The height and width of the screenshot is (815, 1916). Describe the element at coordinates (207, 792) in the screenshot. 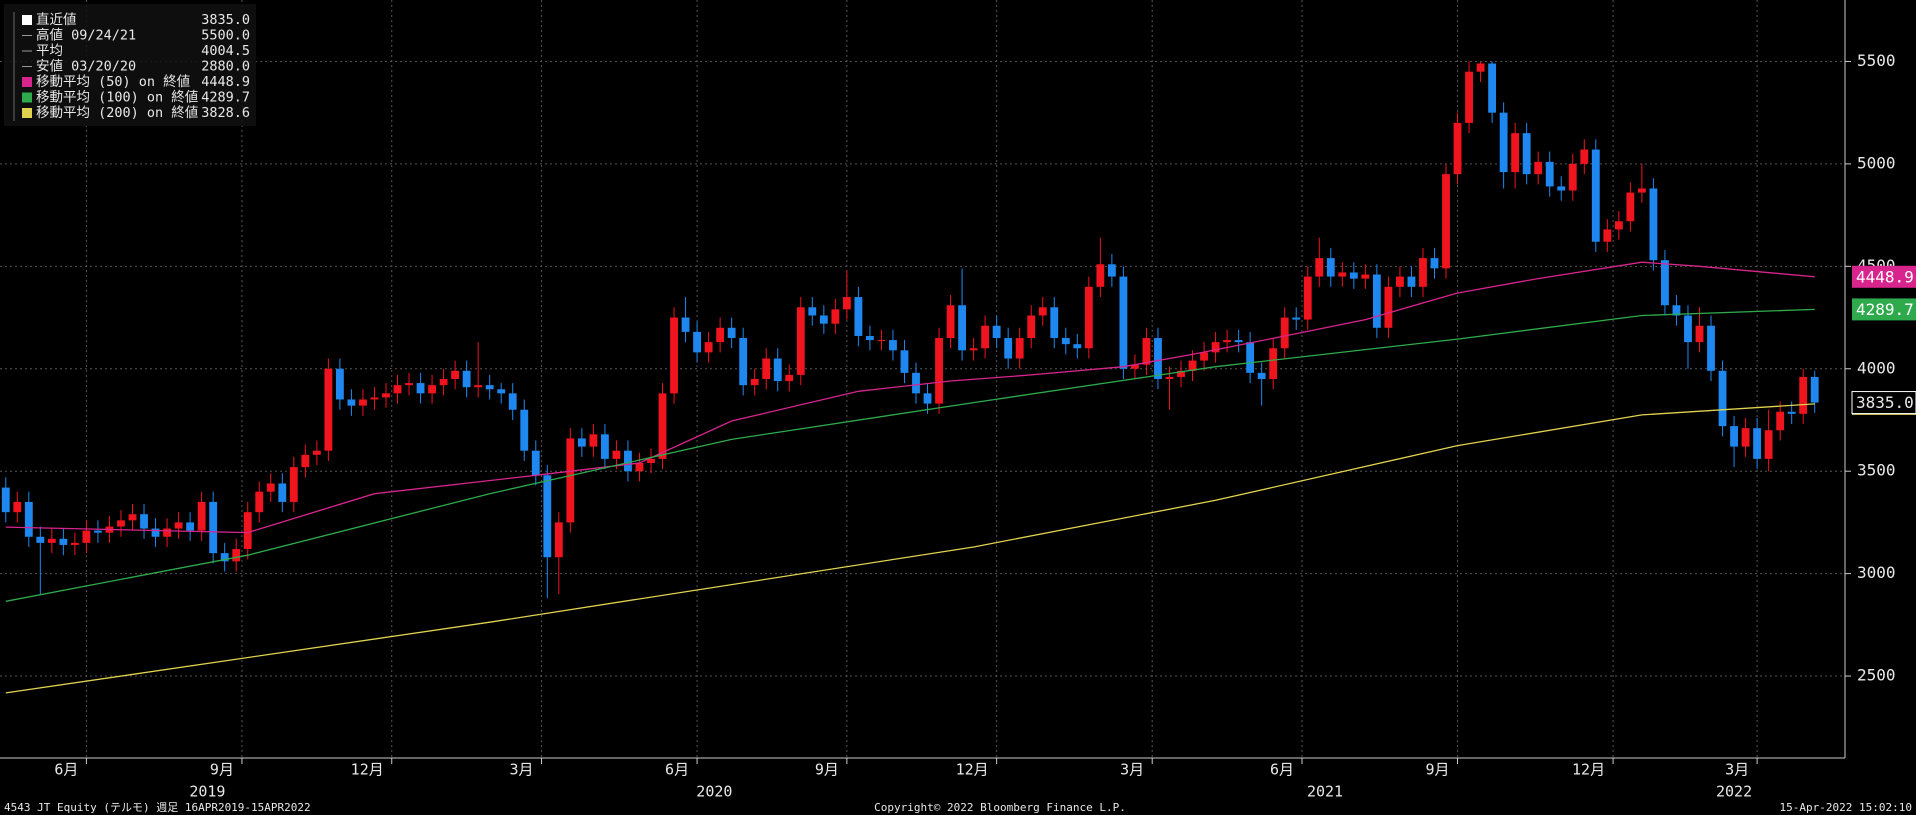

I see `year-label: 2019` at that location.